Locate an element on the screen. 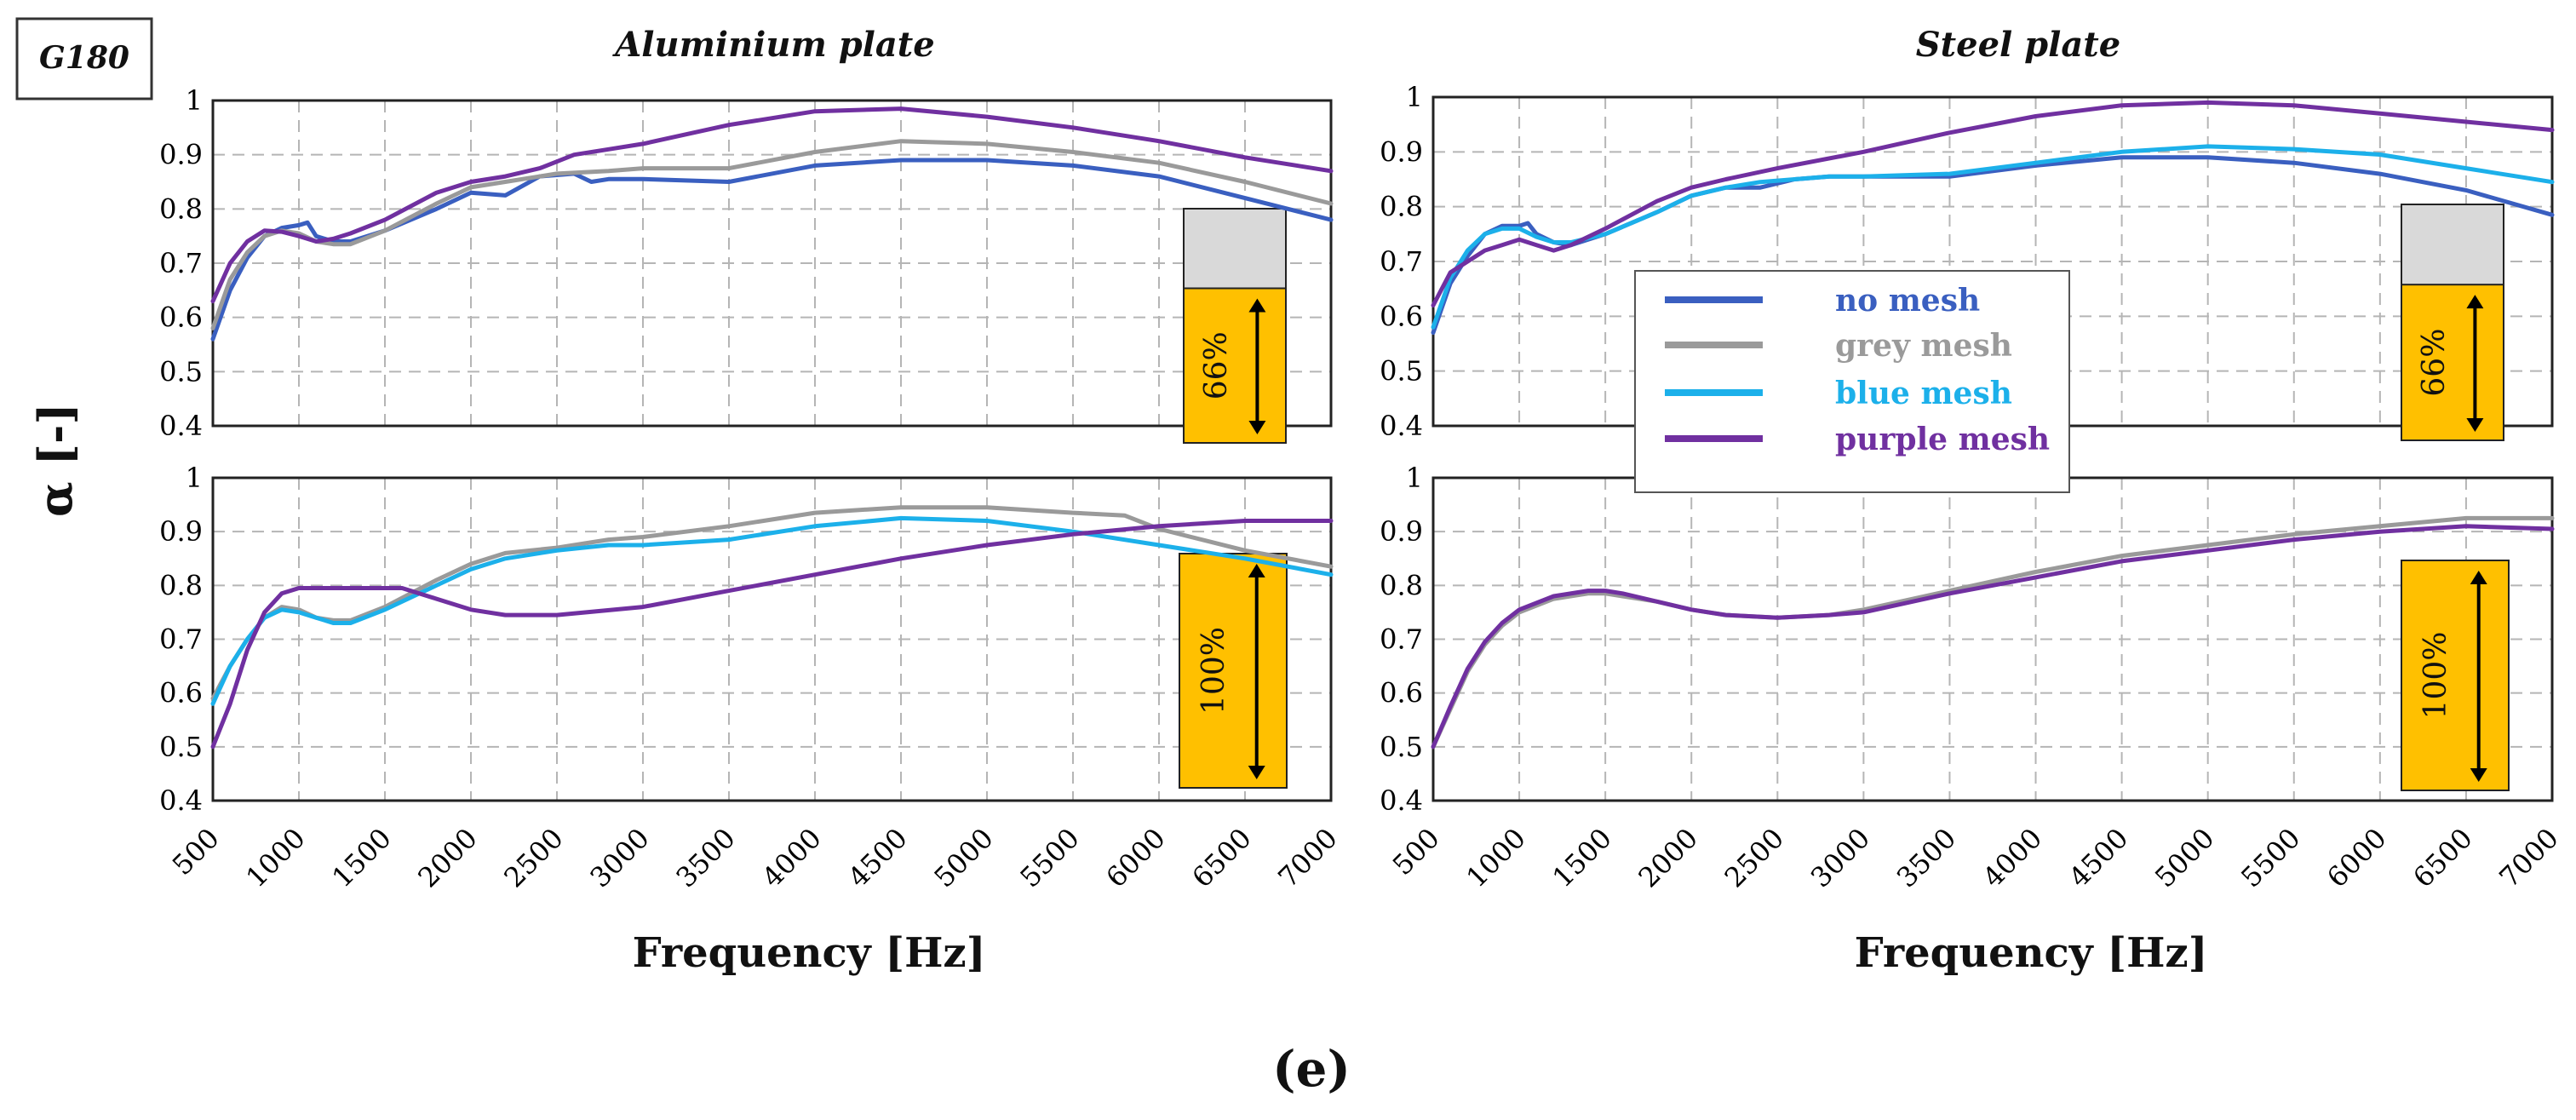  legend-box is located at coordinates (1852, 381).